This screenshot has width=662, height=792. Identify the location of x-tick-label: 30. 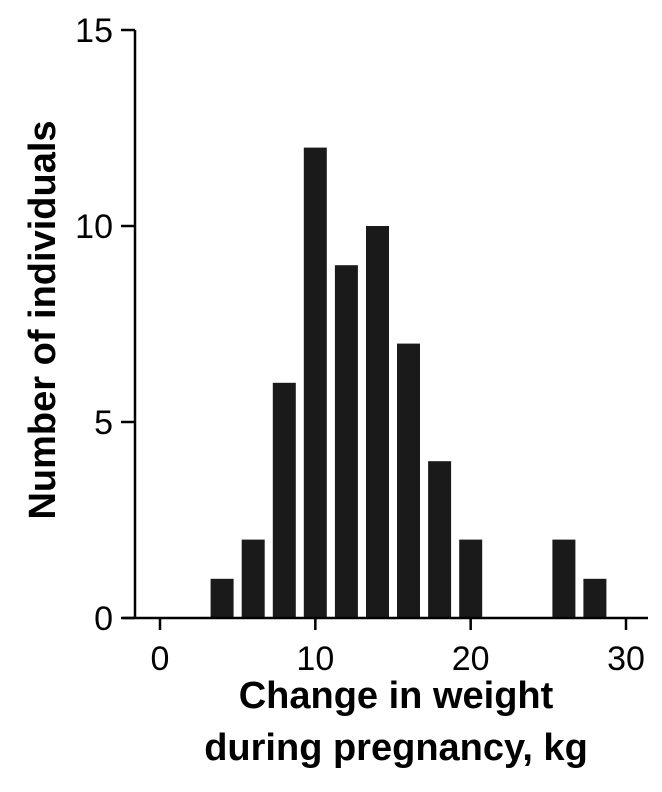
(626, 659).